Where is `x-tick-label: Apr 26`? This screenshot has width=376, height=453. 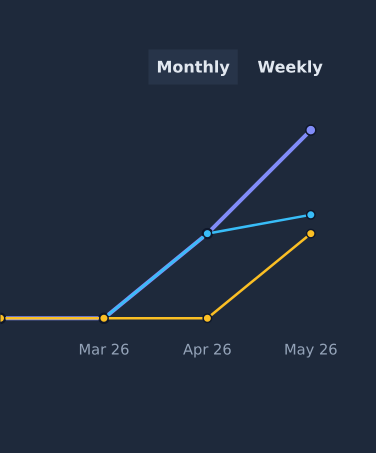 x-tick-label: Apr 26 is located at coordinates (207, 350).